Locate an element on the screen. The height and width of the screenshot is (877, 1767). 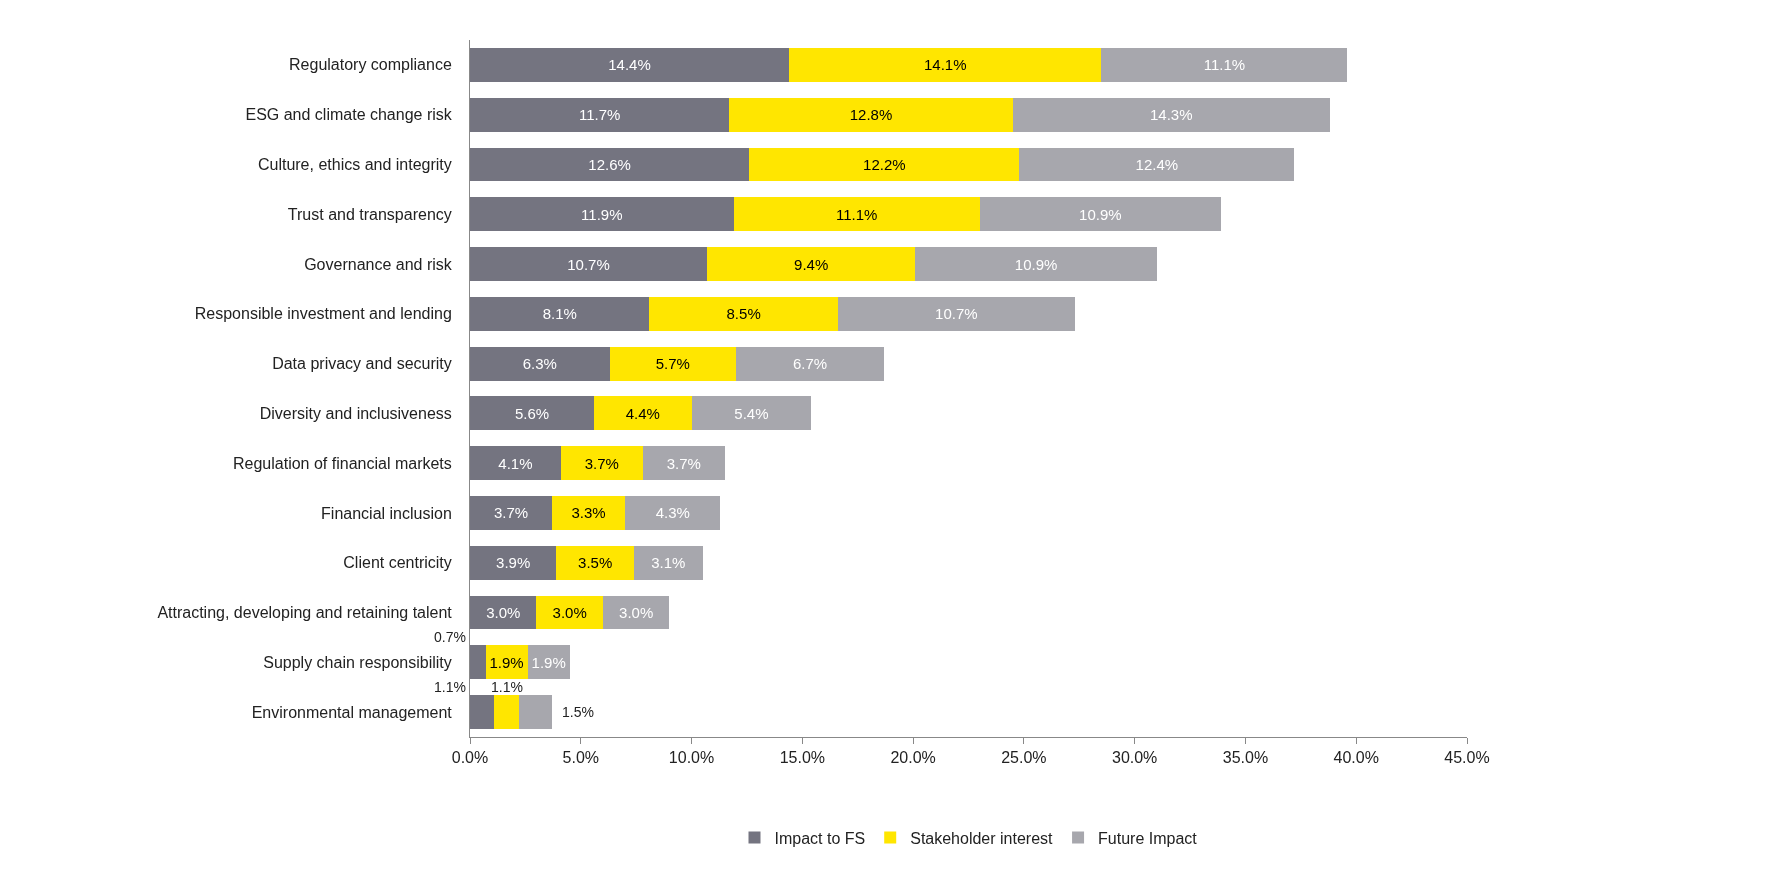
y-tick-label: ESG and climate change risk is located at coordinates (349, 115).